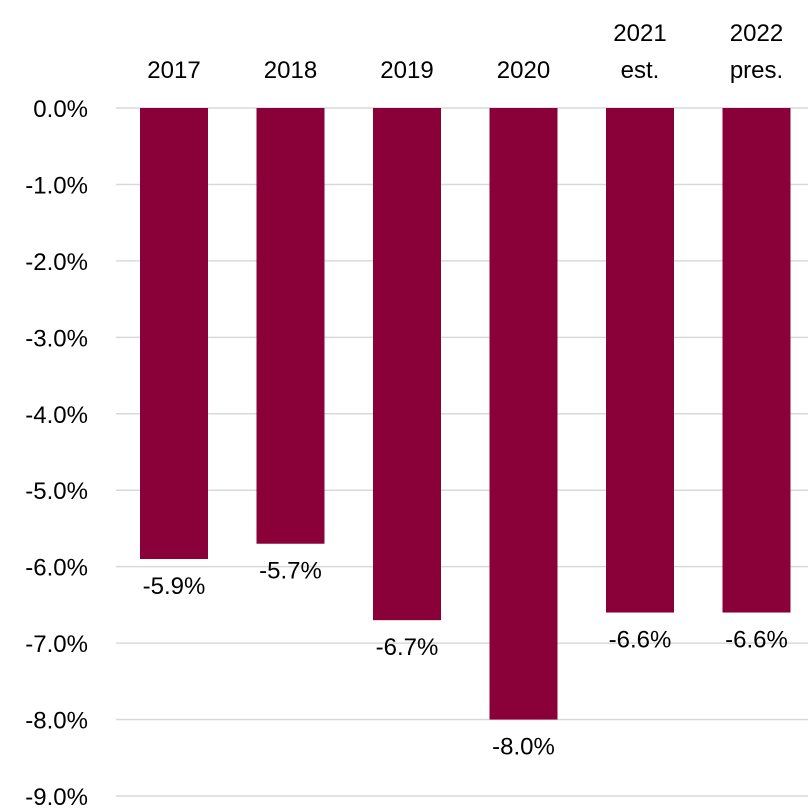  I want to click on category-label: pres., so click(756, 70).